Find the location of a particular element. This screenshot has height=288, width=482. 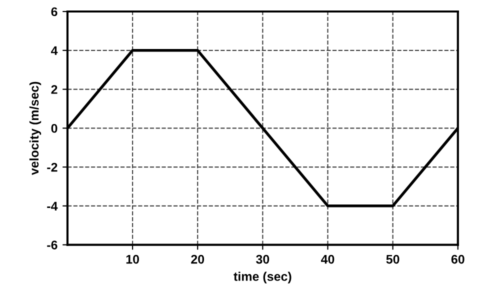

x-tick-label: 40 is located at coordinates (327, 259).